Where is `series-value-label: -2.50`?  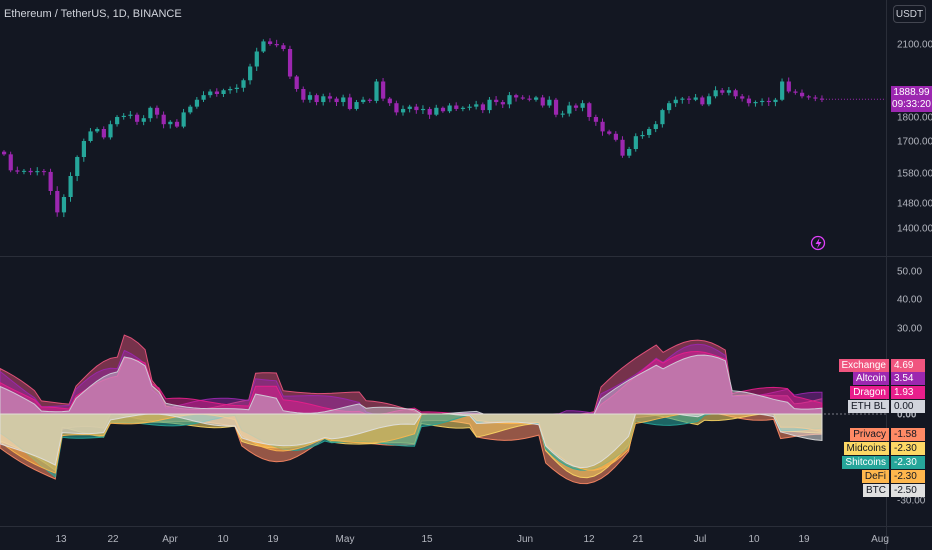 series-value-label: -2.50 is located at coordinates (908, 490).